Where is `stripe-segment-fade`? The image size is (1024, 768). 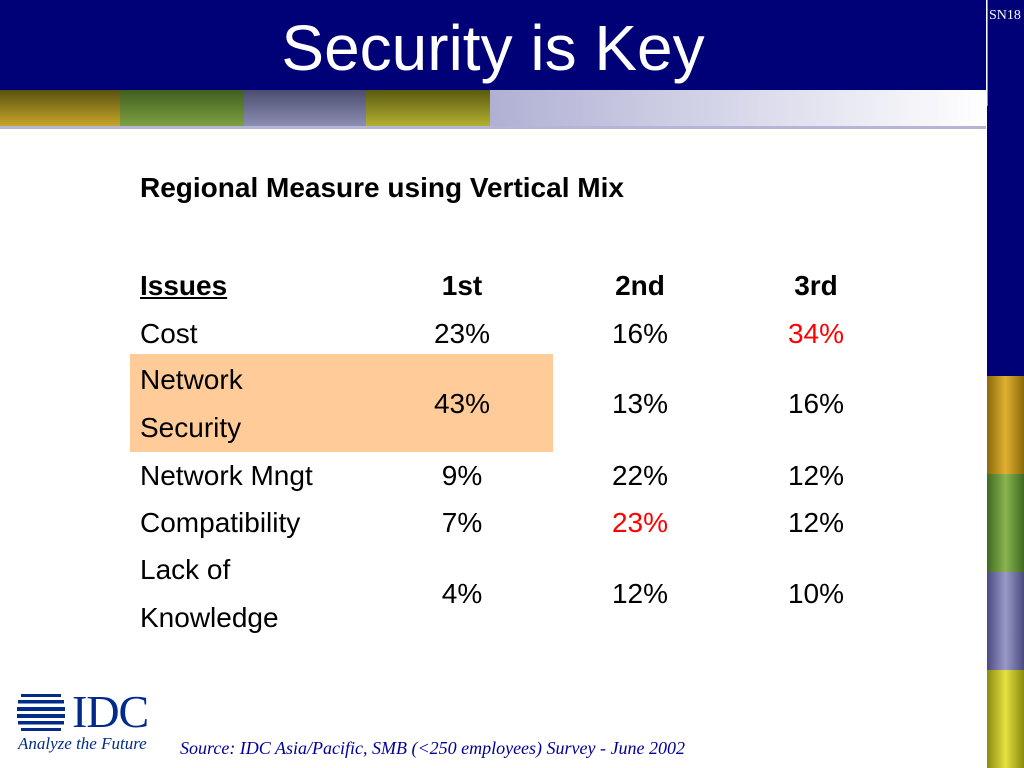
stripe-segment-fade is located at coordinates (738, 108).